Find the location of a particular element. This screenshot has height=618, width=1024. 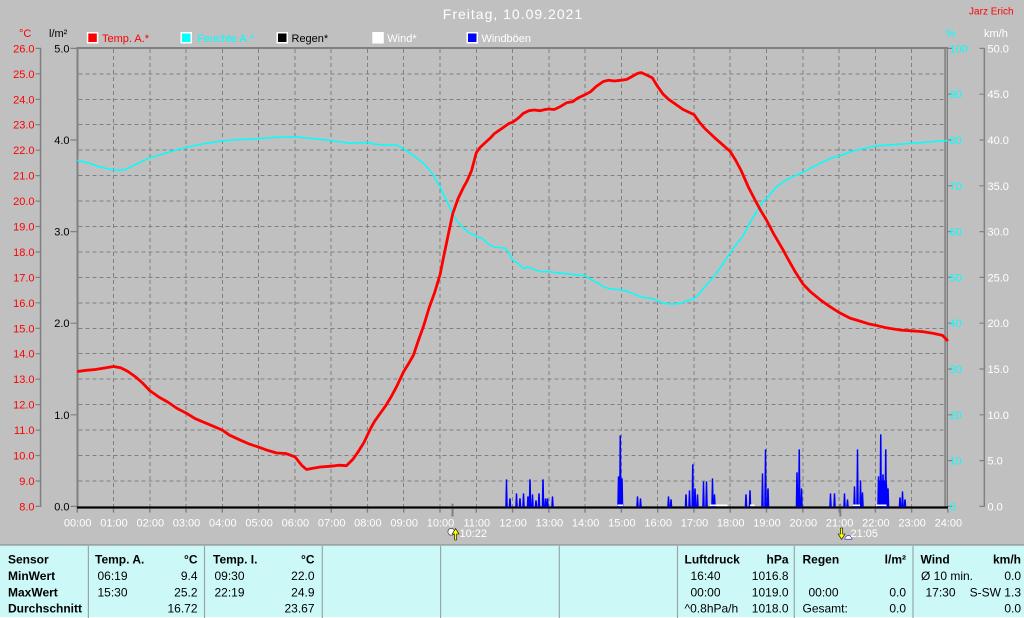

svg-text: 22:00 is located at coordinates (876, 524).